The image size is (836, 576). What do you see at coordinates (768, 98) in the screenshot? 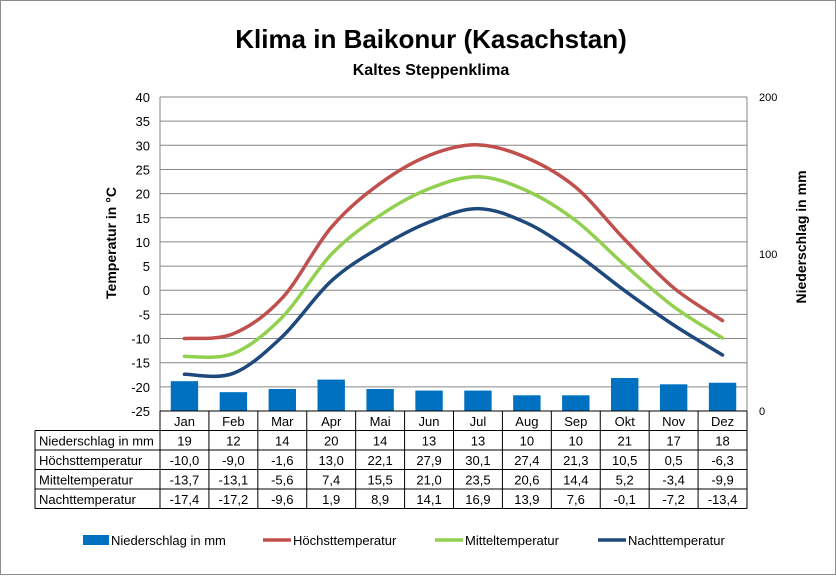
I see `y2-tick-label: 200` at bounding box center [768, 98].